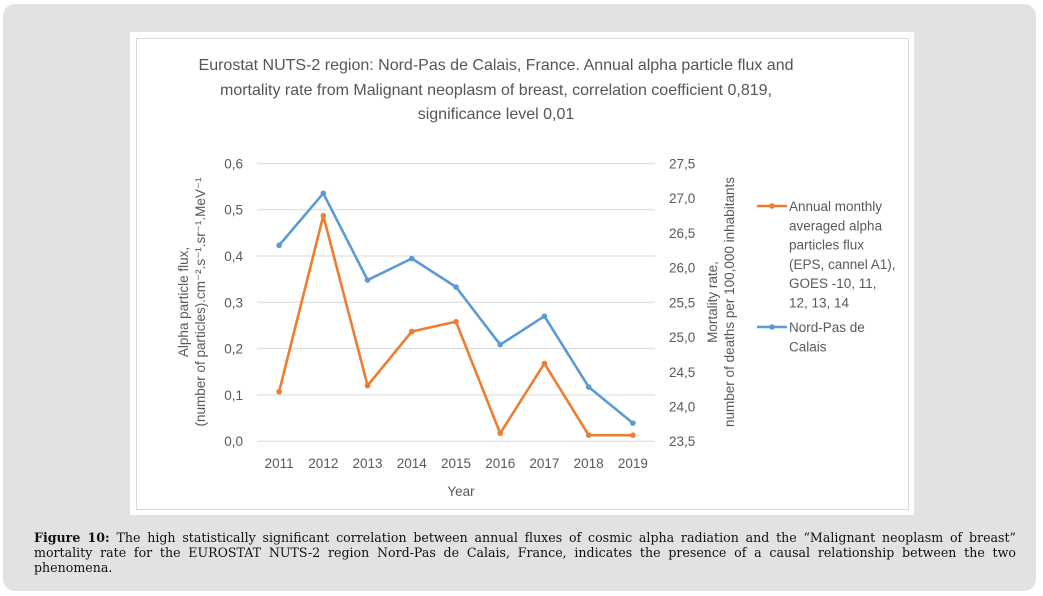 The image size is (1043, 596). What do you see at coordinates (836, 225) in the screenshot?
I see `legend-label-line: averaged alpha` at bounding box center [836, 225].